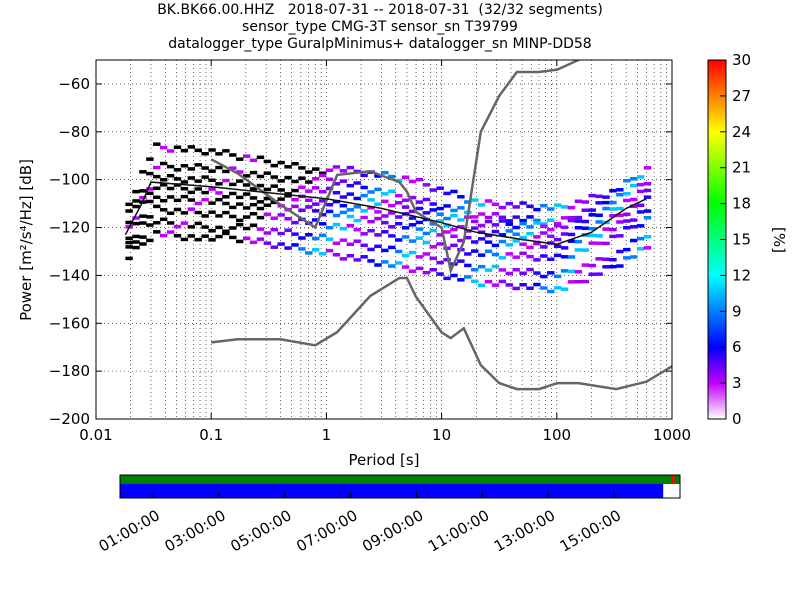 This screenshot has width=800, height=600. I want to click on colorbar-tick-label: 18, so click(741, 204).